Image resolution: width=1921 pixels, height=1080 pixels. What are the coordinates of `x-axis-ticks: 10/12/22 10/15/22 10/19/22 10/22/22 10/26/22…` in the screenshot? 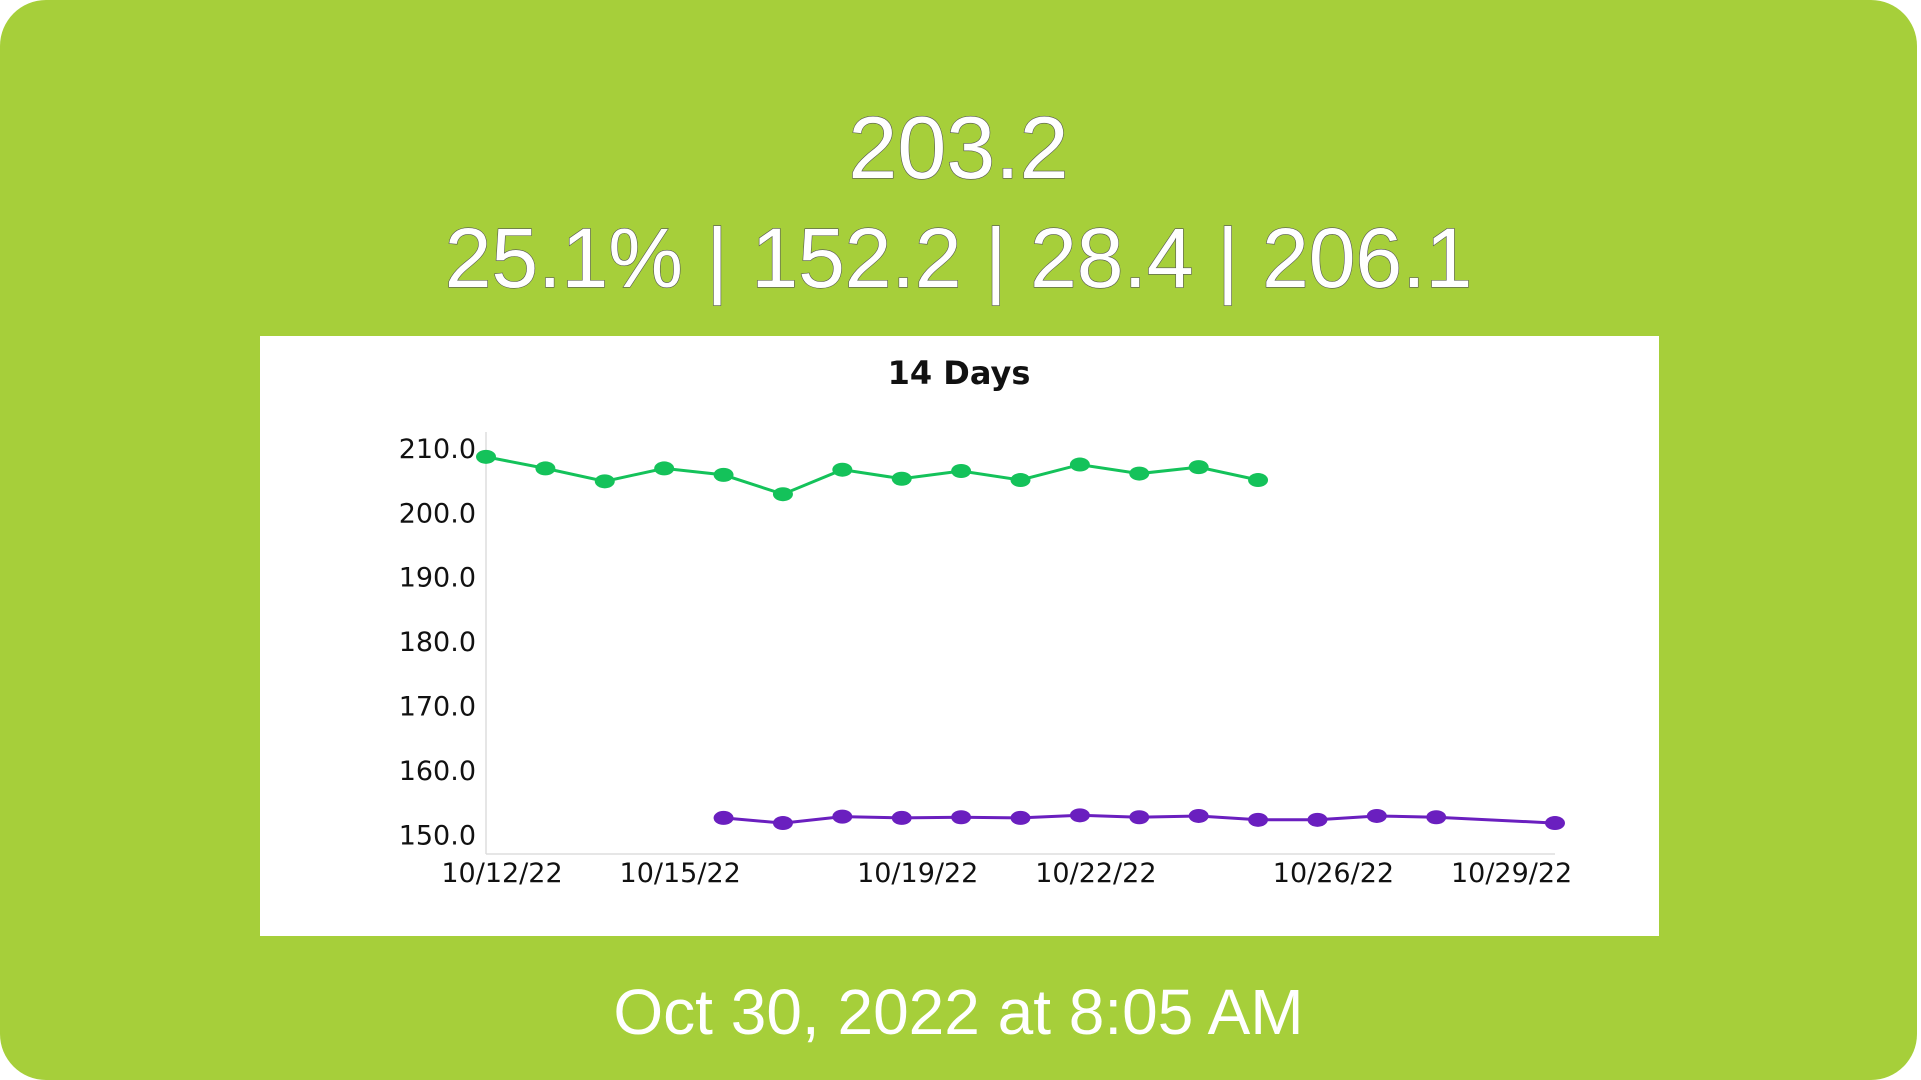 It's located at (1006, 873).